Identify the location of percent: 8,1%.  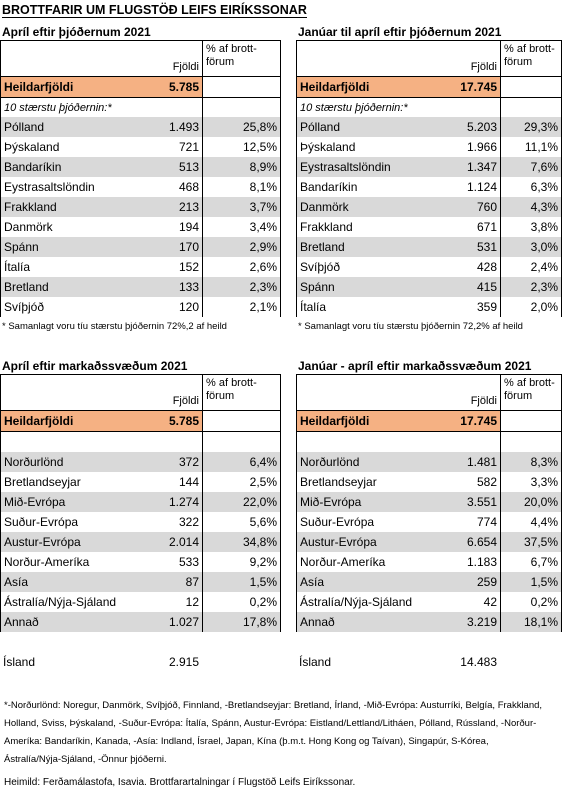
(241, 187).